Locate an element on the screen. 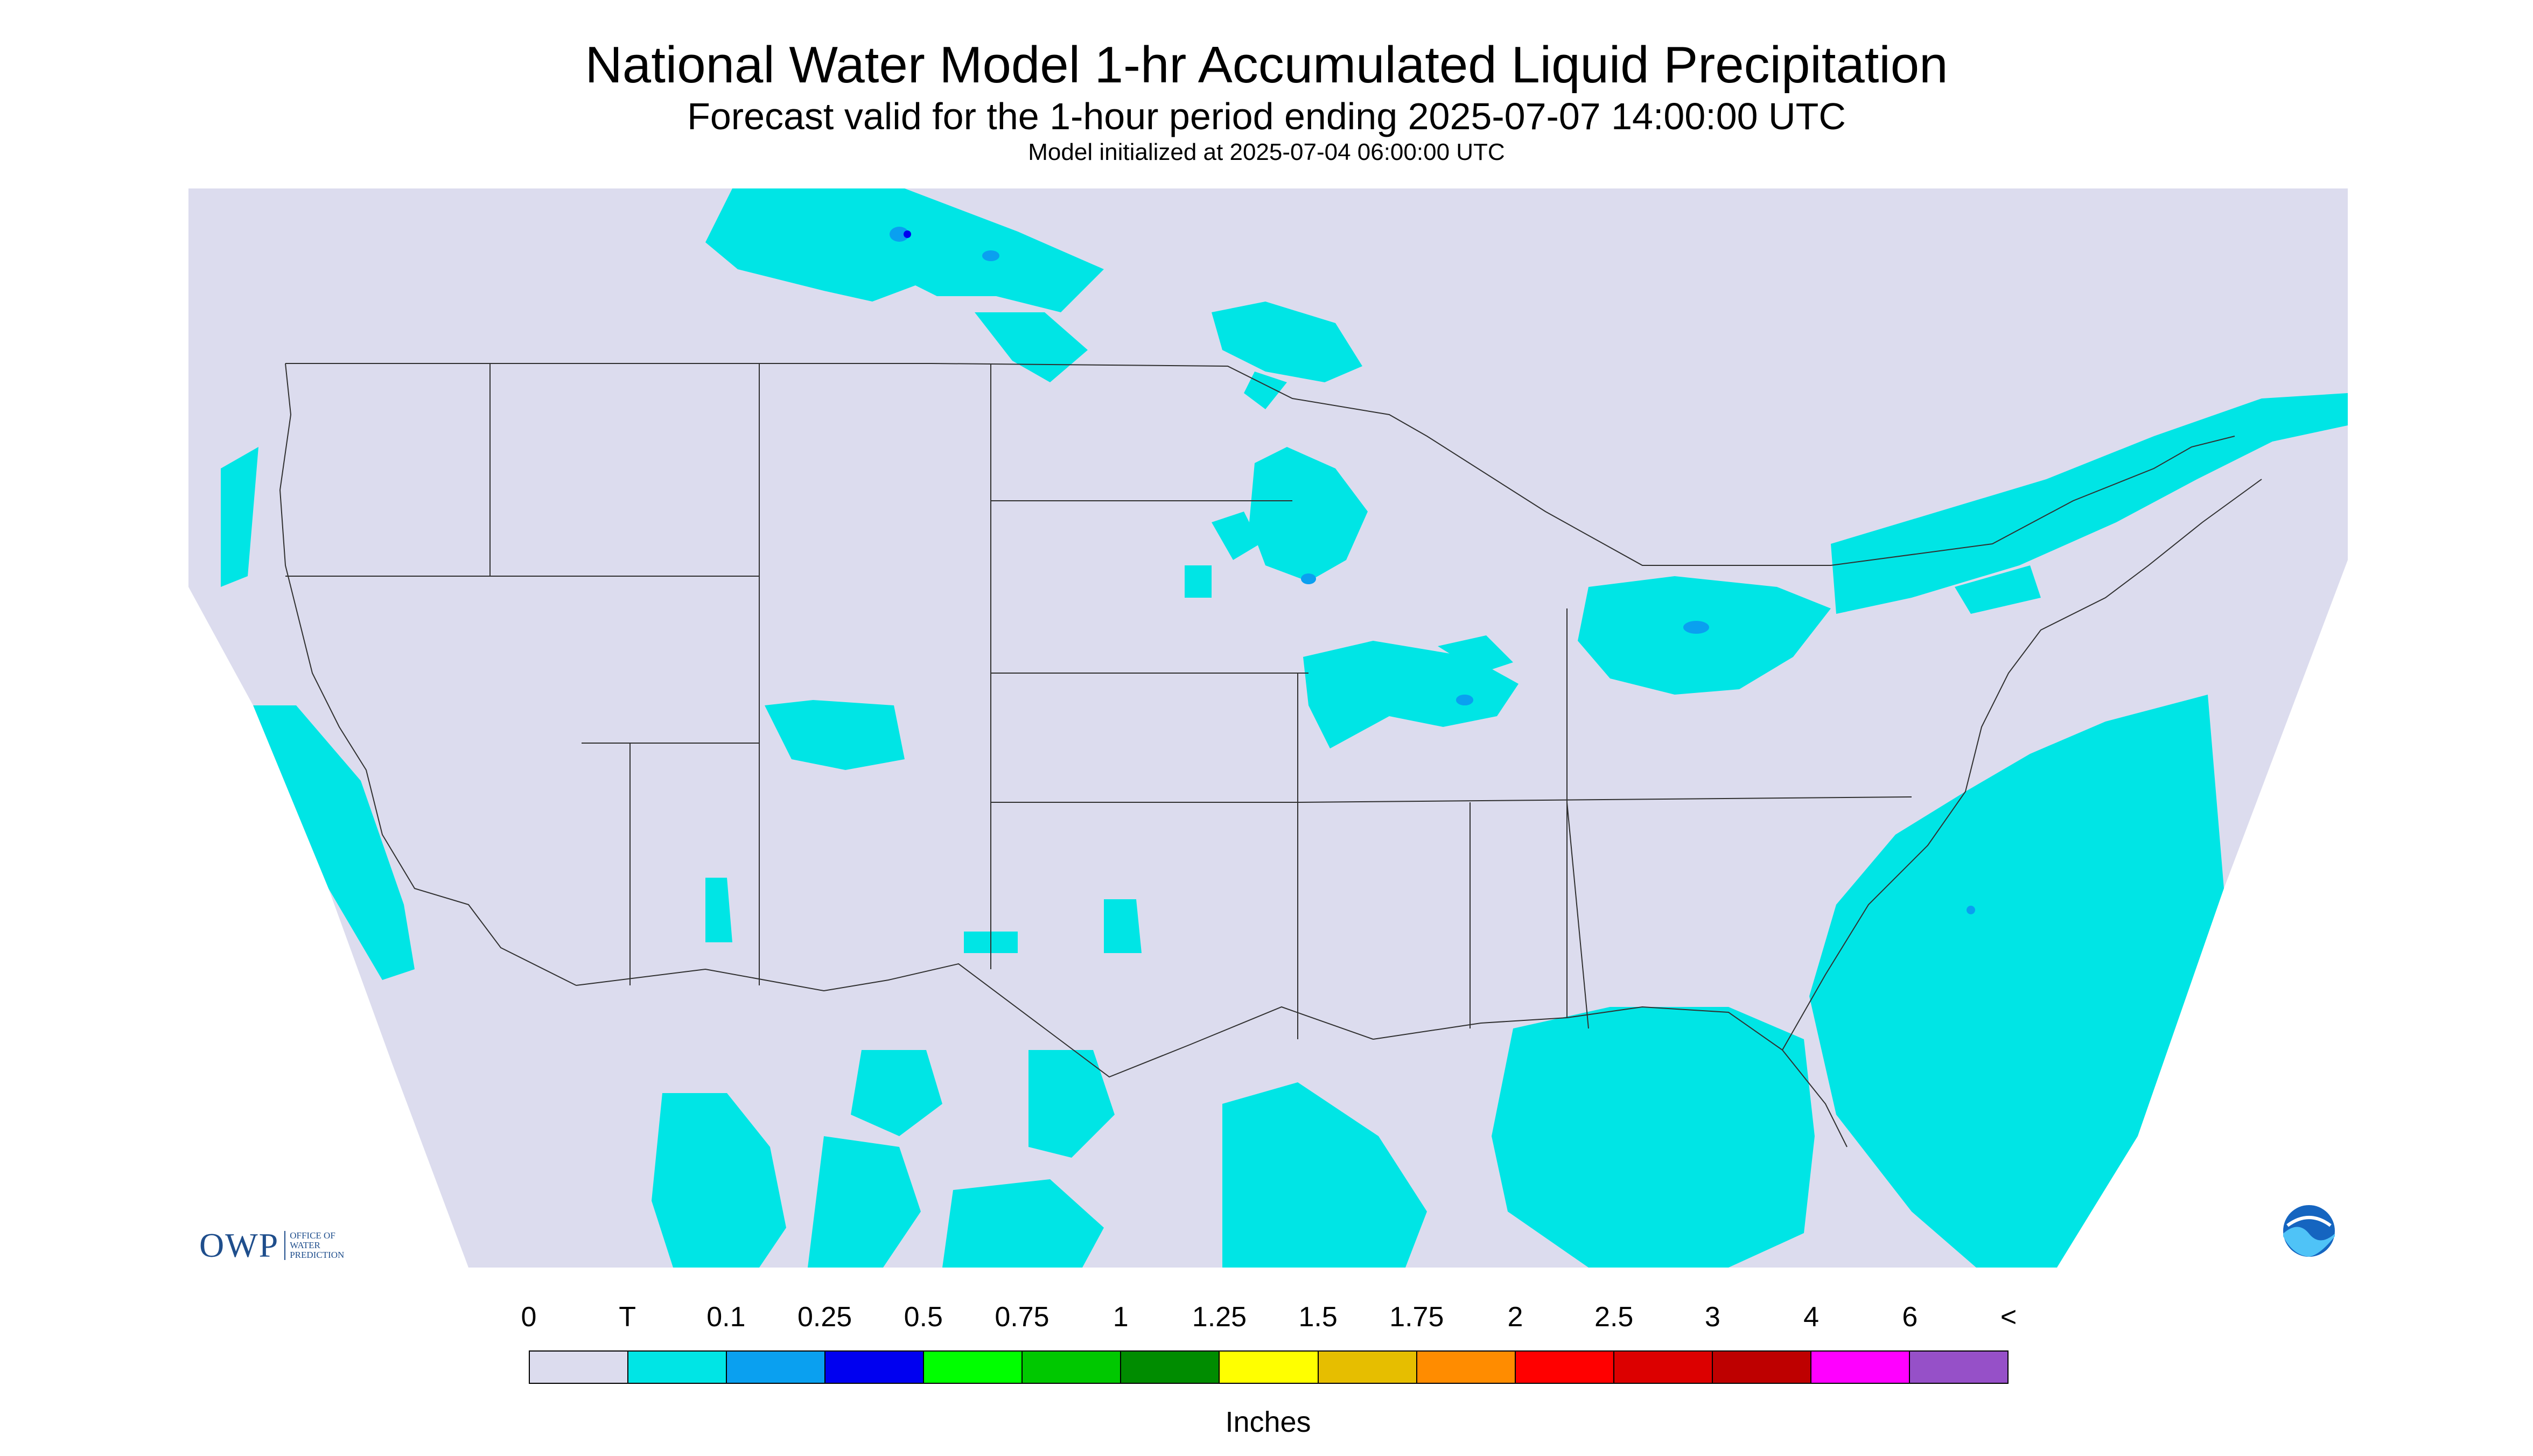 The image size is (2533, 1456). legend-label-11: 2.5 is located at coordinates (1614, 1317).